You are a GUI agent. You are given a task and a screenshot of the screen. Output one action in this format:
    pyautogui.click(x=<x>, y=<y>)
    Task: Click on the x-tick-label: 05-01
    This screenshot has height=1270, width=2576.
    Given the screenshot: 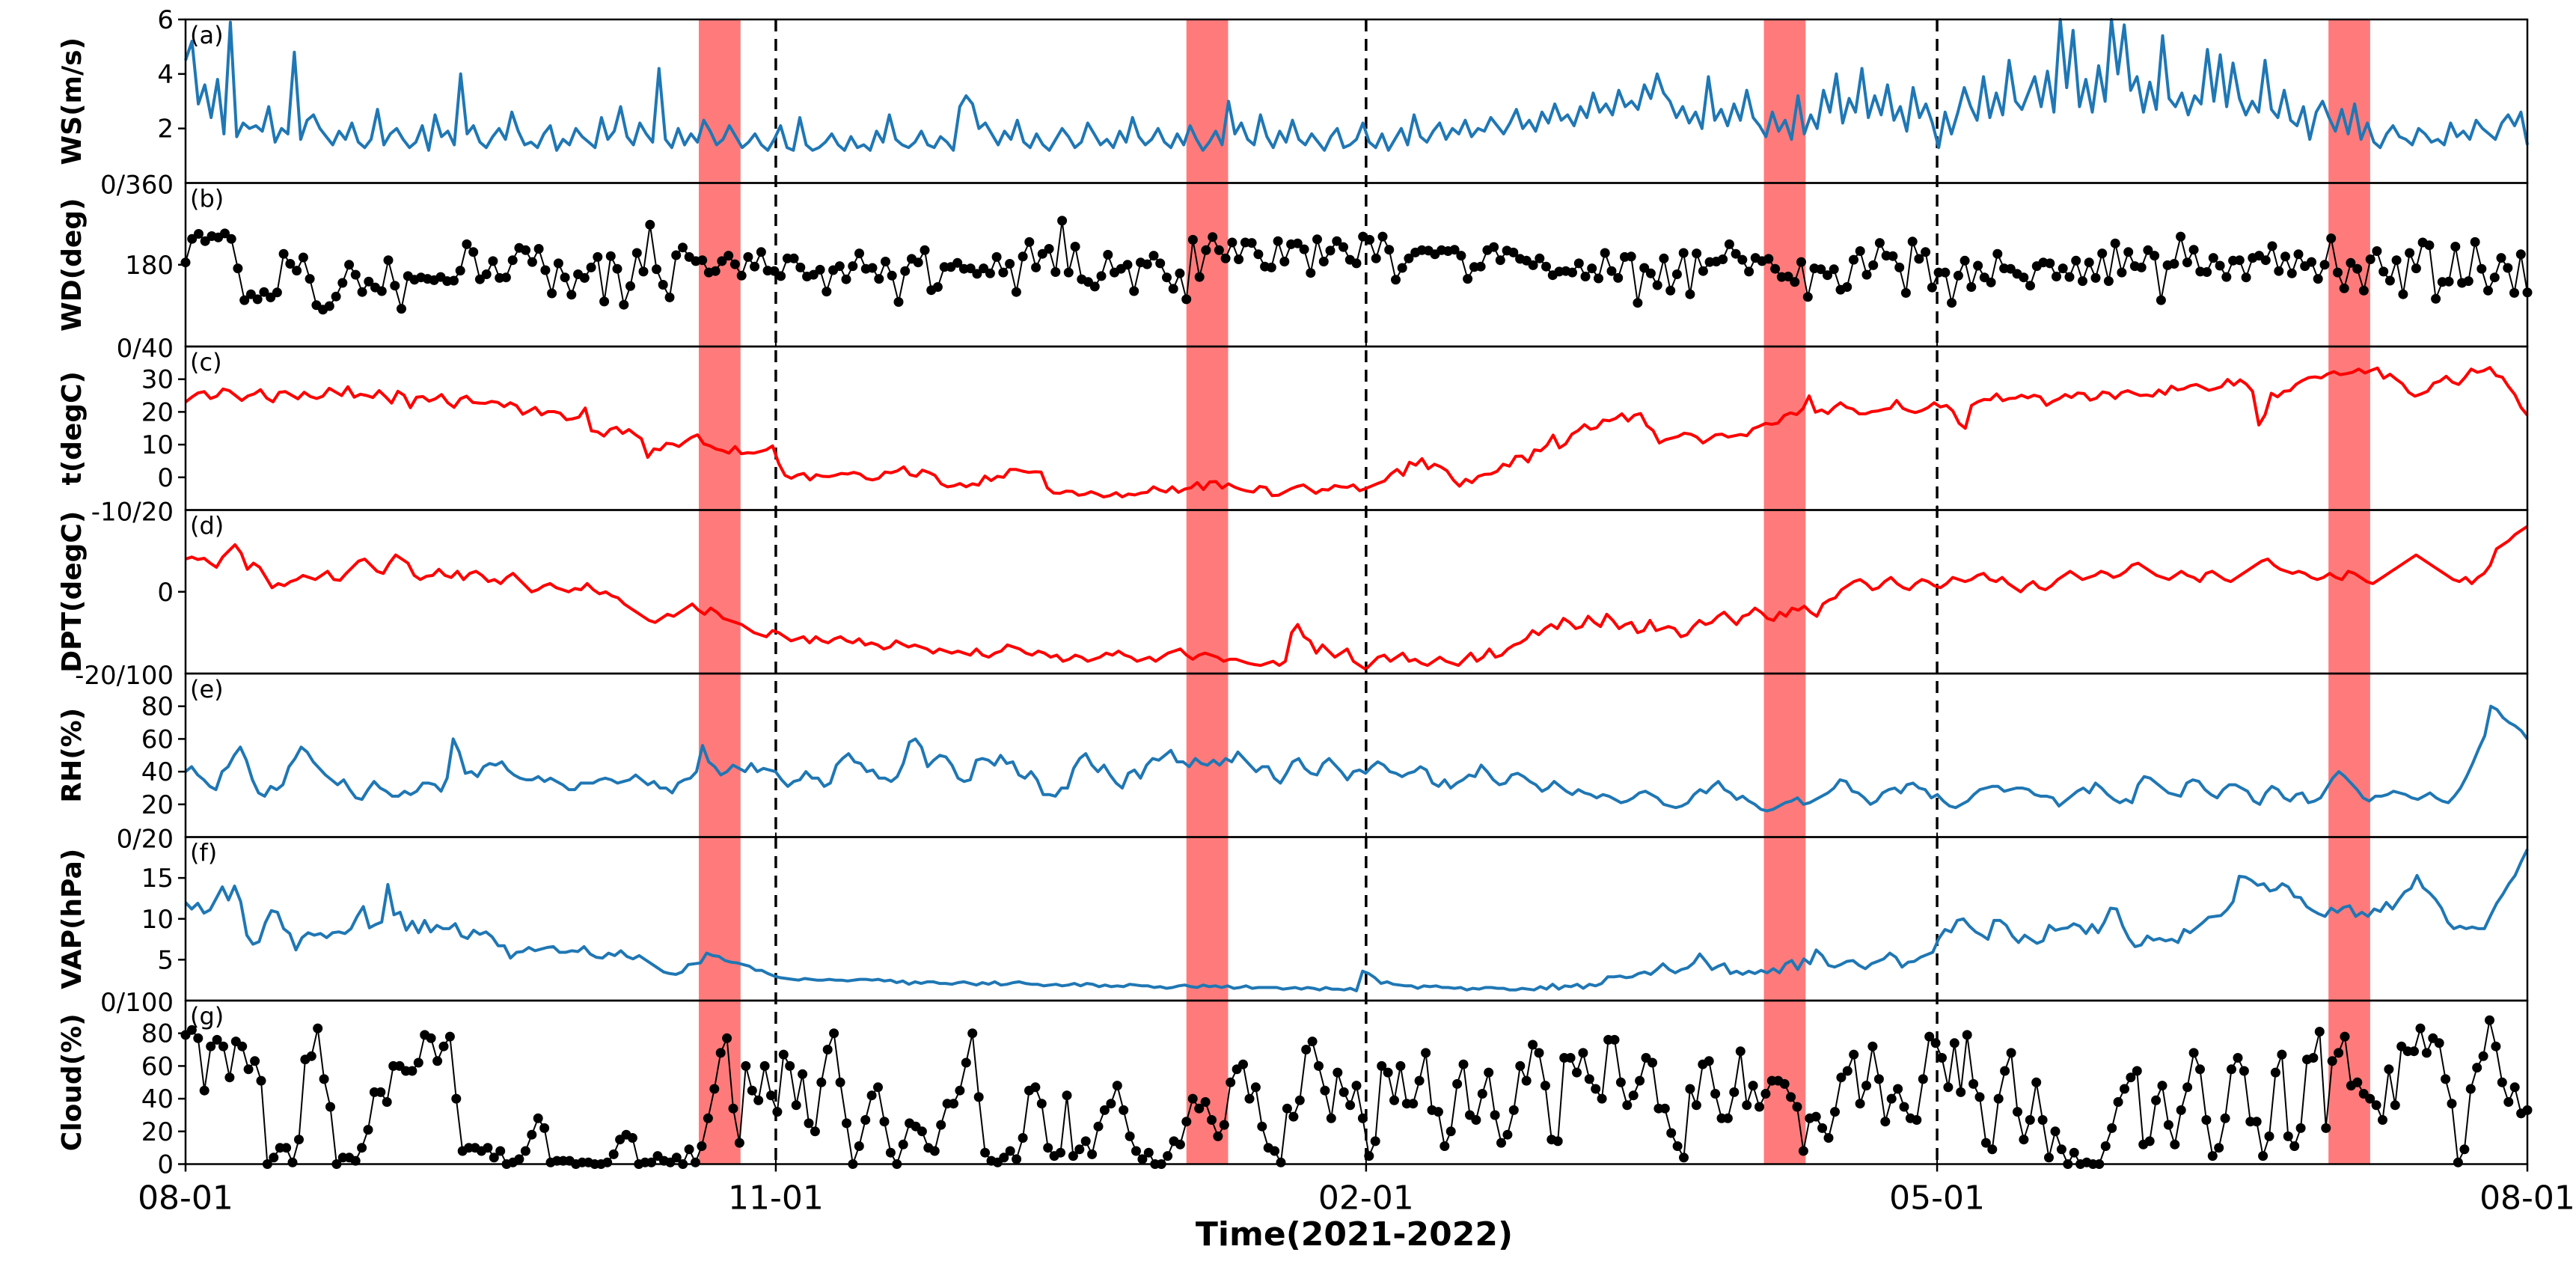 What is the action you would take?
    pyautogui.click(x=1937, y=1198)
    